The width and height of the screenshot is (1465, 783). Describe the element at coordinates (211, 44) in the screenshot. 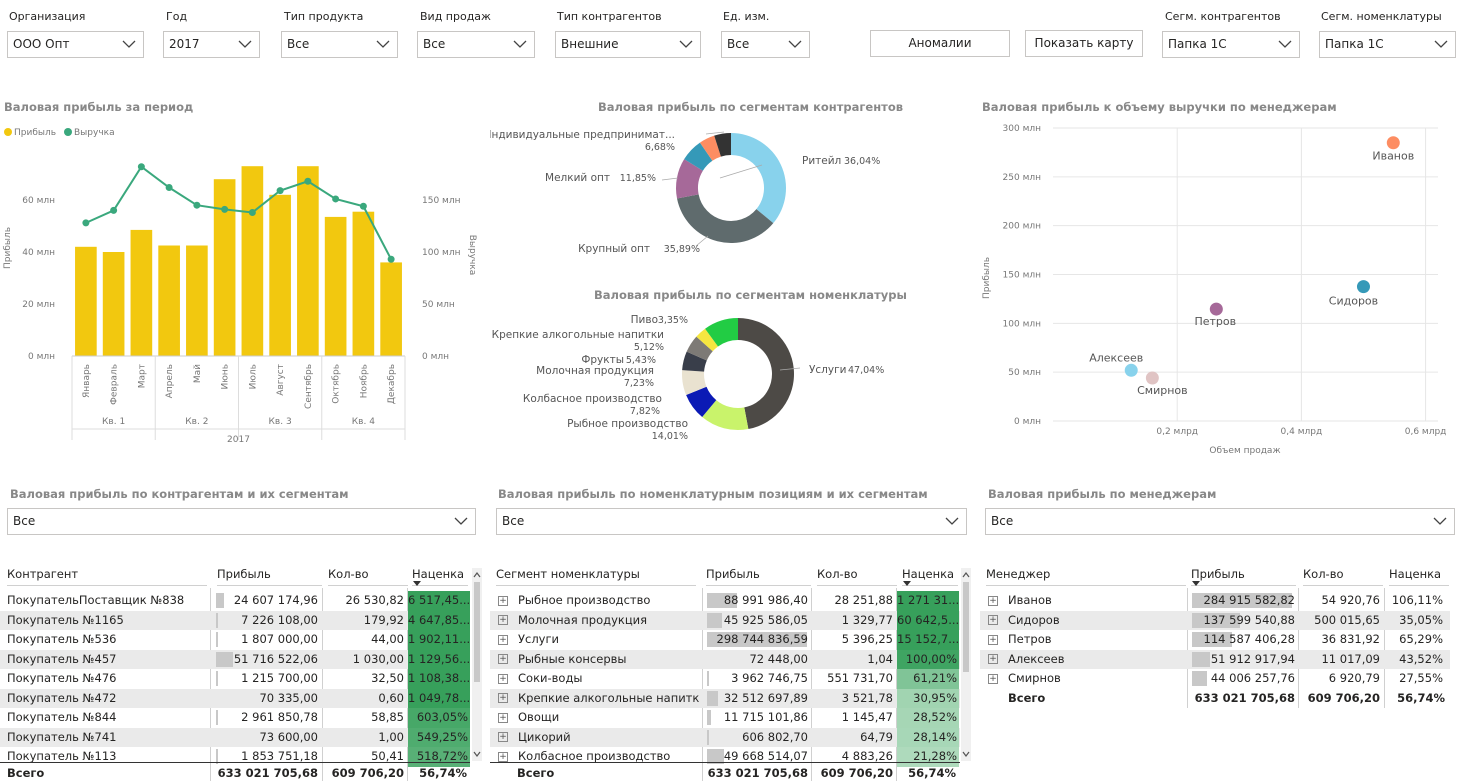

I see `year-dropdown: 2017` at that location.